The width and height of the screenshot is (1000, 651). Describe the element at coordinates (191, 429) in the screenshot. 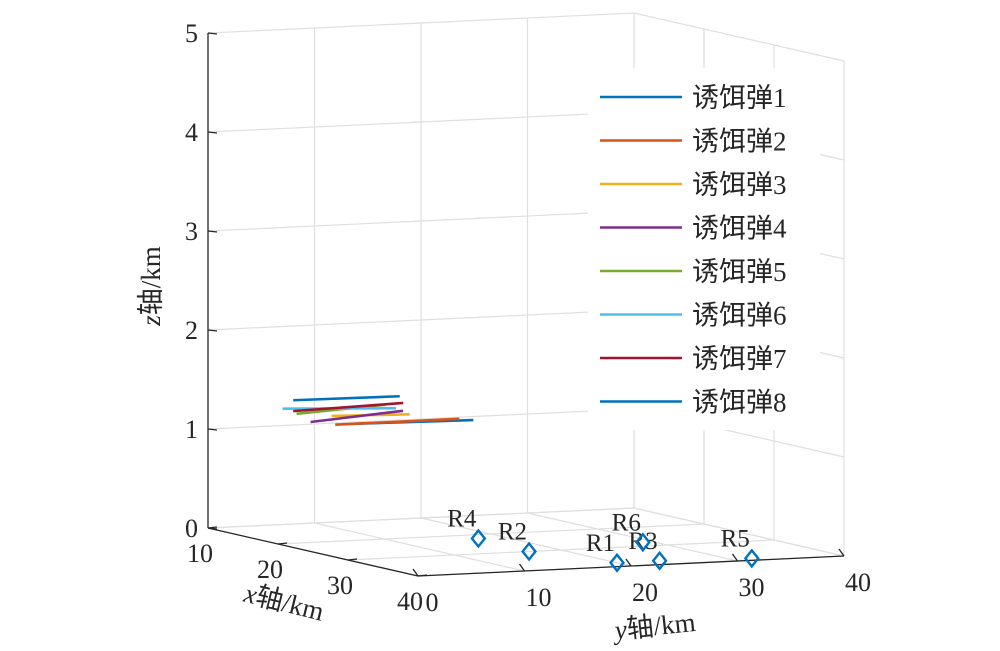

I see `z-tick-label: 1` at that location.